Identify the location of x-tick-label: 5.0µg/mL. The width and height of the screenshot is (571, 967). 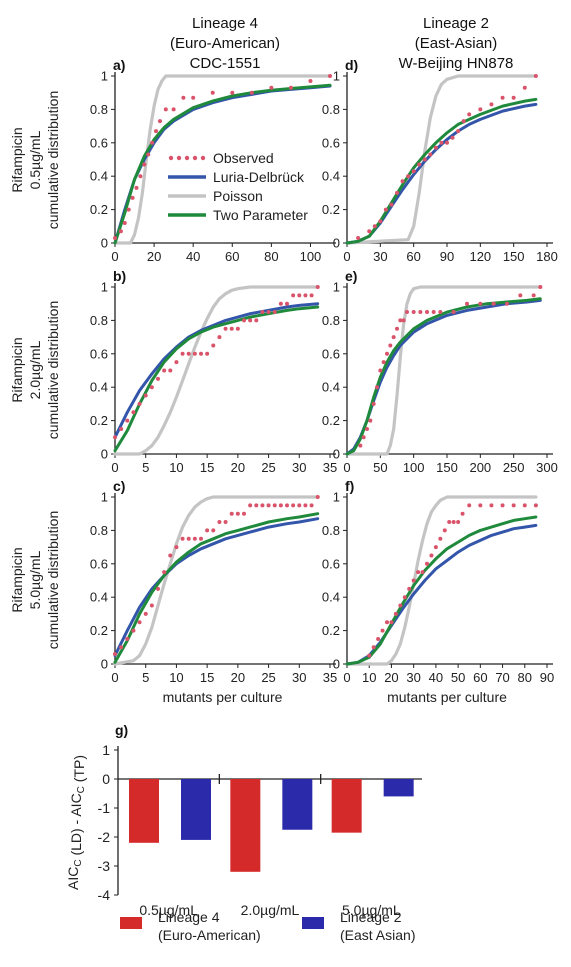
(371, 910).